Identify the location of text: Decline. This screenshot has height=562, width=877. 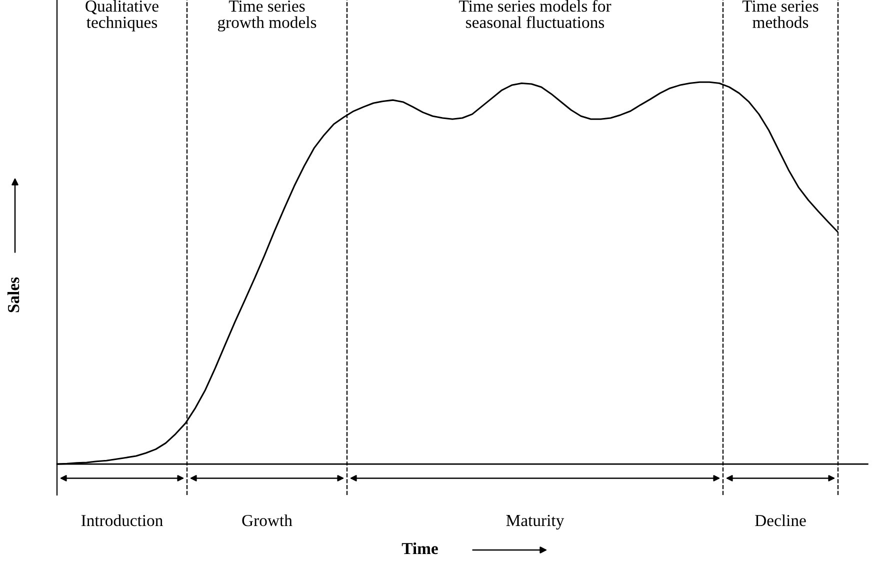
(780, 520).